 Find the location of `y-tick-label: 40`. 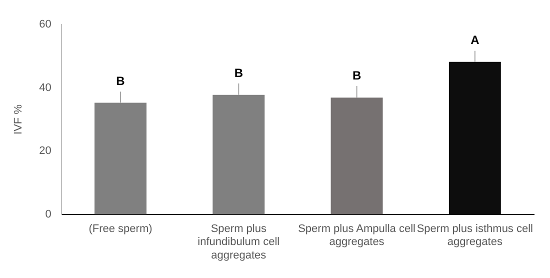

y-tick-label: 40 is located at coordinates (45, 88).